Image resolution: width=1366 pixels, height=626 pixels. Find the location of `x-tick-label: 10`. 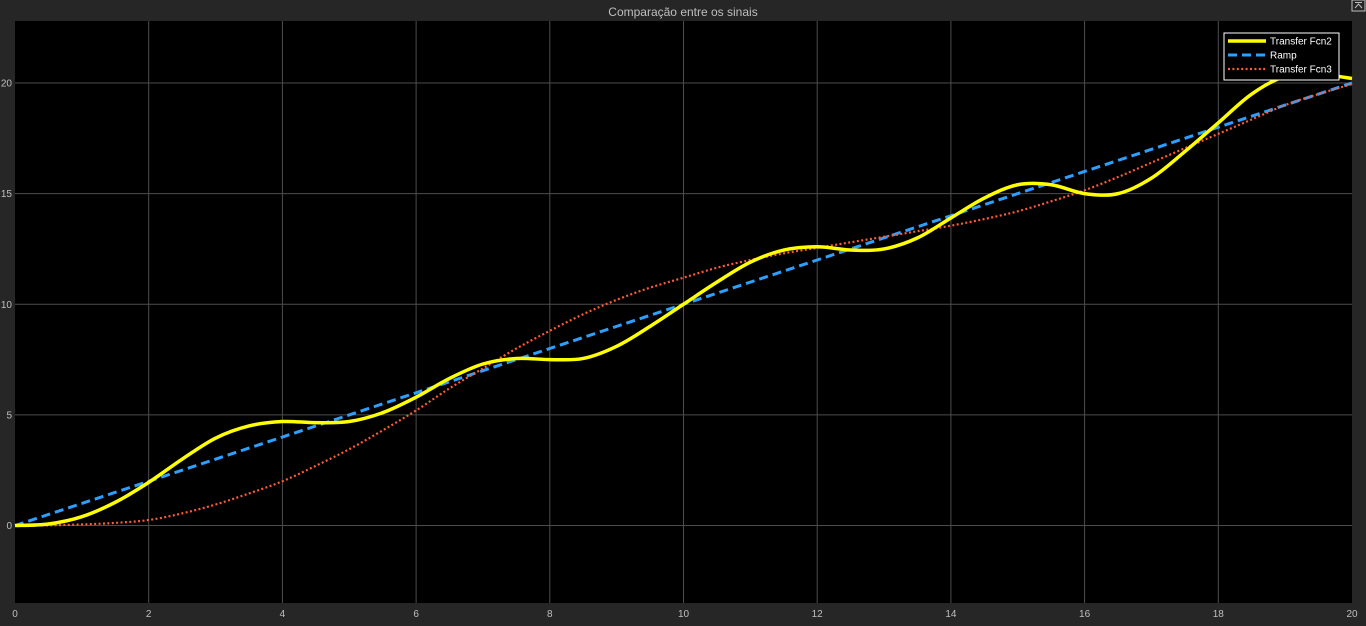

x-tick-label: 10 is located at coordinates (684, 614).